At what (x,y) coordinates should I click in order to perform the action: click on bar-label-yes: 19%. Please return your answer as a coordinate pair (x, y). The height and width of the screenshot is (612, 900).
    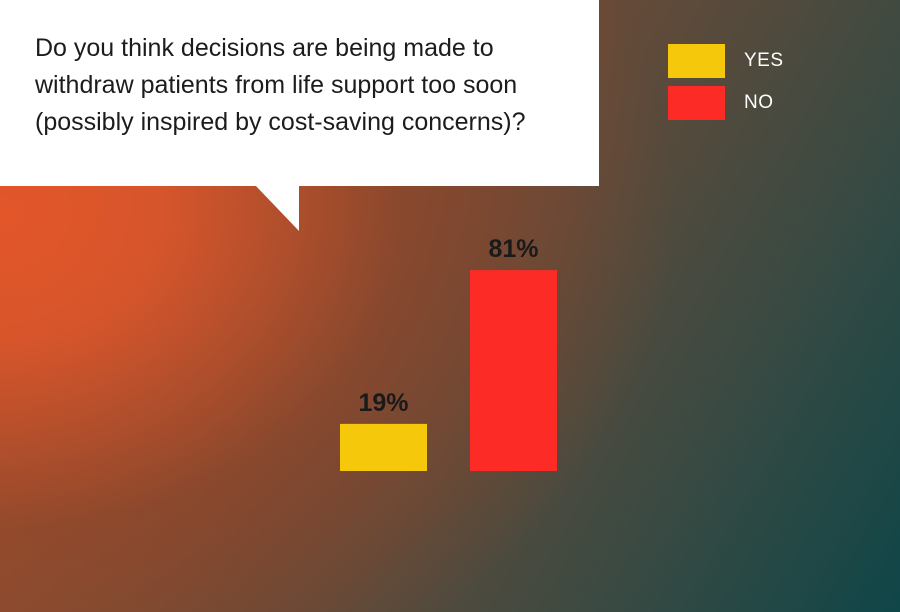
    Looking at the image, I should click on (383, 403).